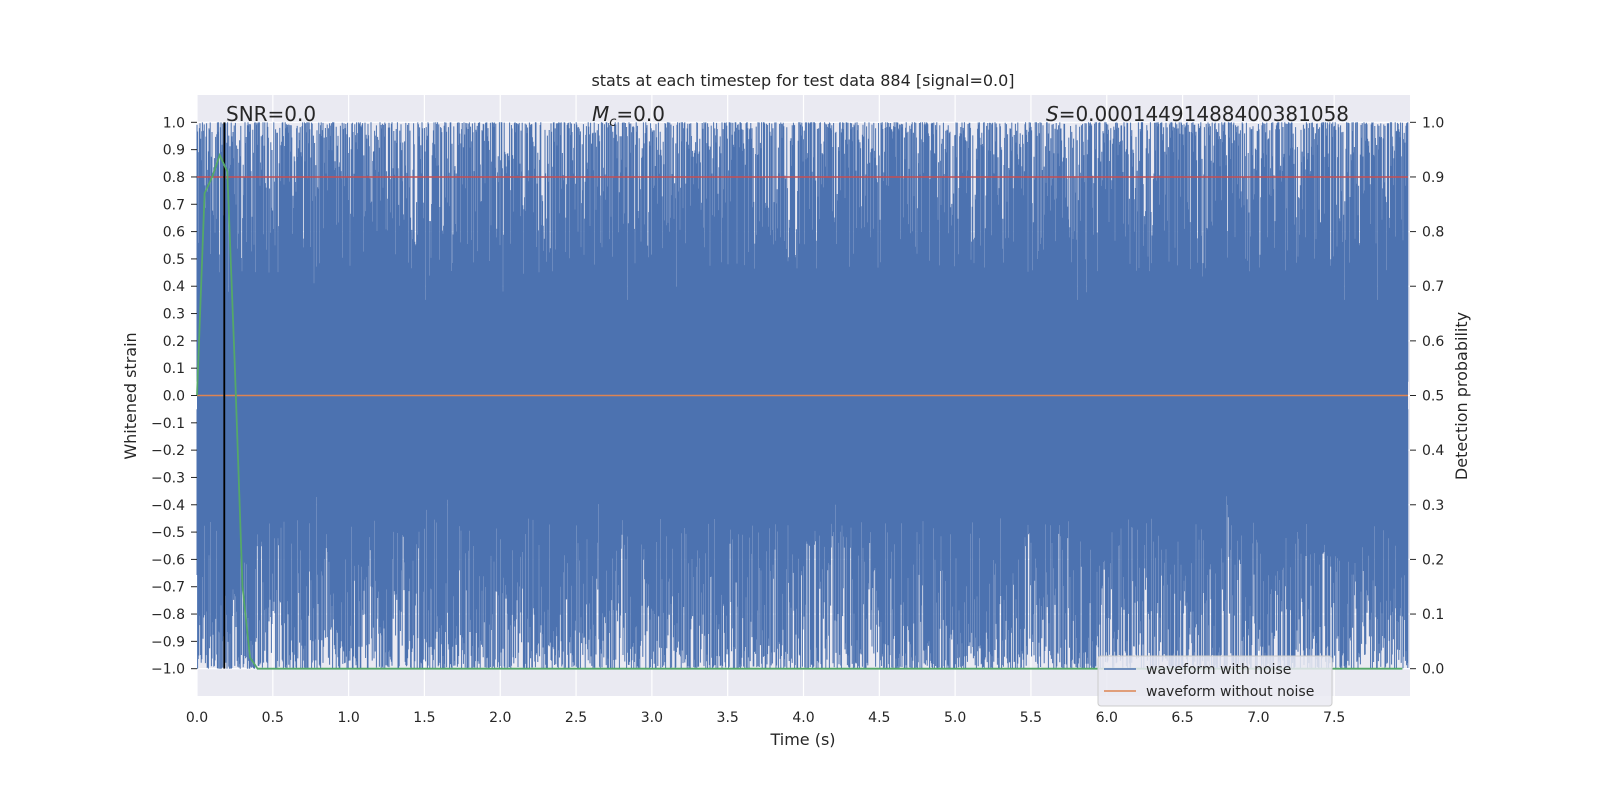 The height and width of the screenshot is (800, 1600). I want to click on x-tick-label: 7.0, so click(1258, 718).